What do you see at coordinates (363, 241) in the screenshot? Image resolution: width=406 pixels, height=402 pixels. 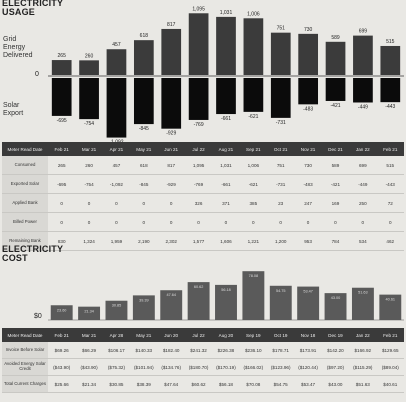 I see `table-cell: 534` at bounding box center [363, 241].